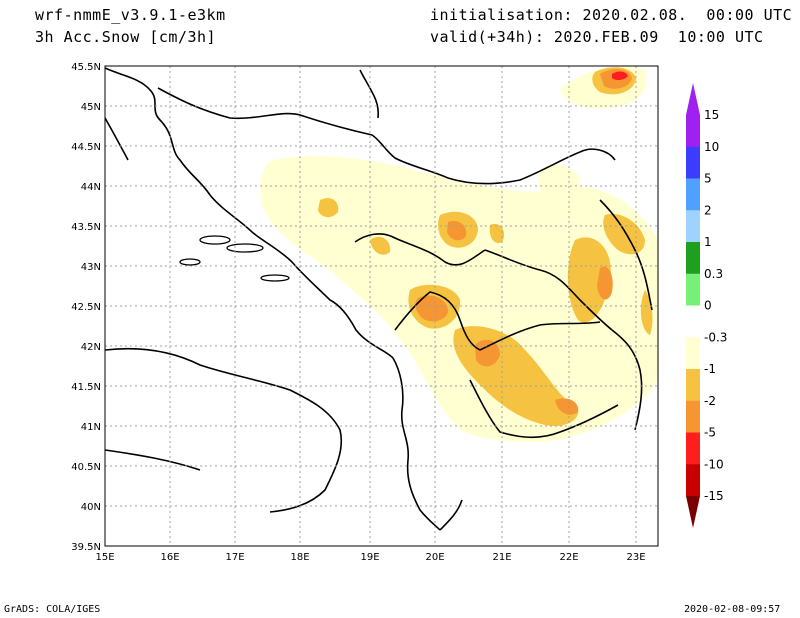 The width and height of the screenshot is (800, 618). What do you see at coordinates (91, 107) in the screenshot?
I see `lat-tick: 45N` at bounding box center [91, 107].